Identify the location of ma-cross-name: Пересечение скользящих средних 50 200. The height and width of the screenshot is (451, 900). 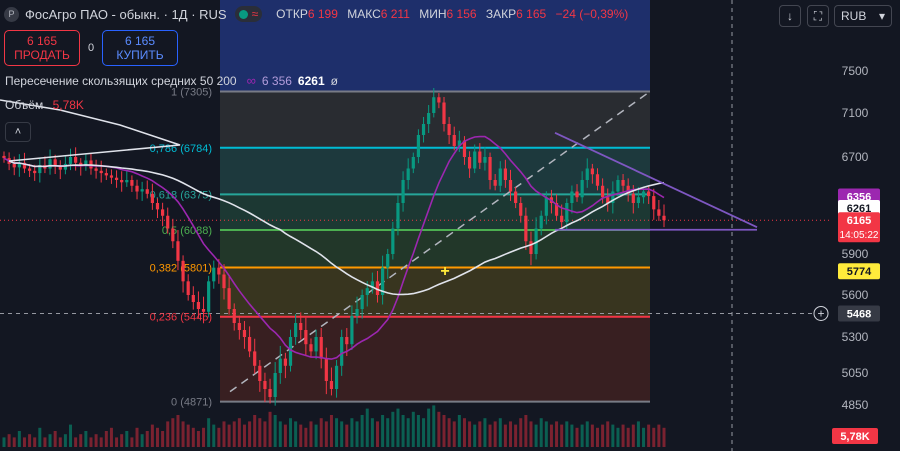
(121, 80).